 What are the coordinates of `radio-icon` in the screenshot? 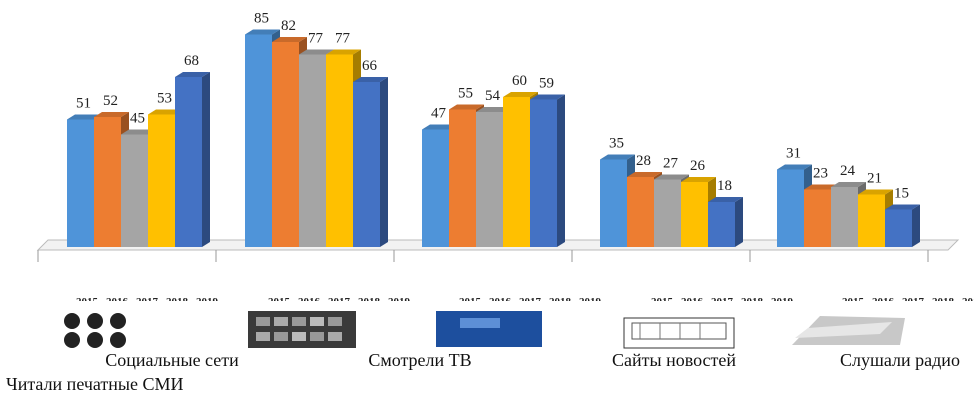 It's located at (679, 333).